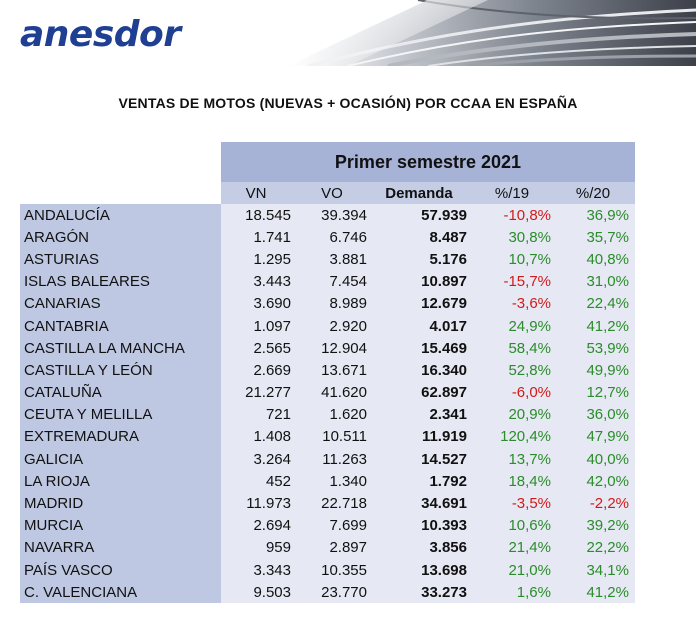 This screenshot has height=629, width=696. Describe the element at coordinates (596, 414) in the screenshot. I see `cell-p20: 36,0%` at that location.